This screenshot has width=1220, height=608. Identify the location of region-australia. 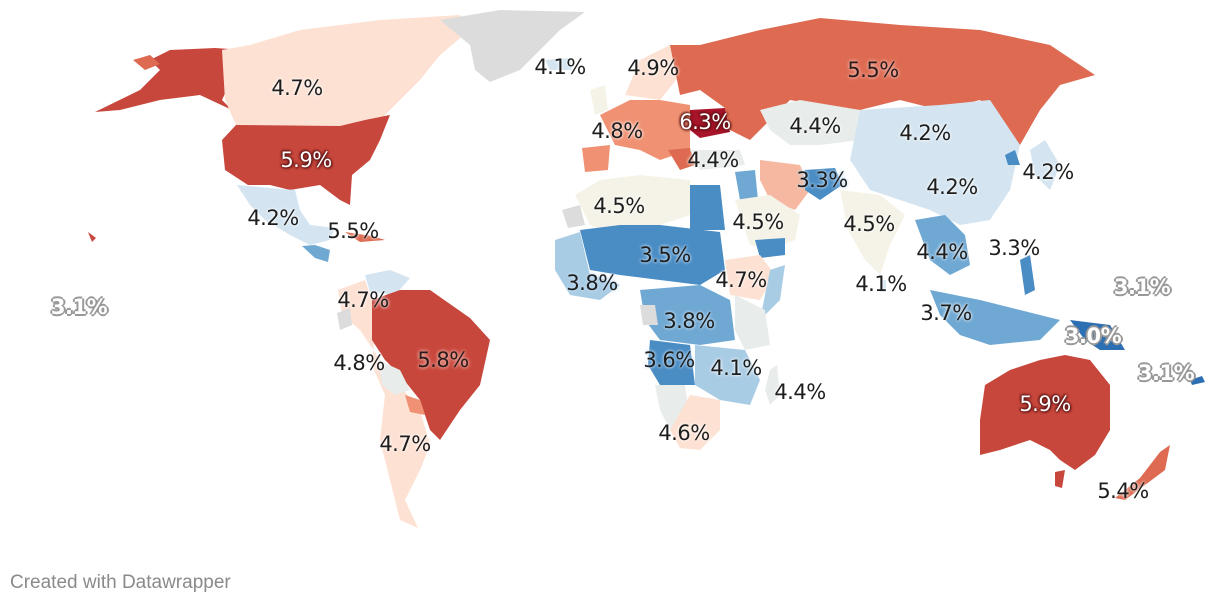
(1045, 412).